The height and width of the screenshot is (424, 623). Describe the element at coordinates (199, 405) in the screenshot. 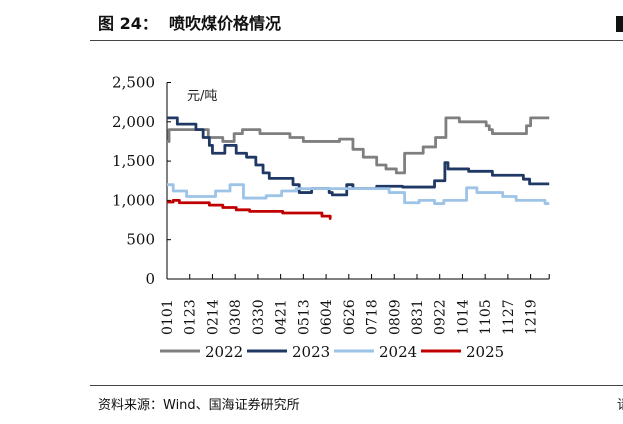

I see `source-note: 资料来源：Wind、国海证券研究所` at that location.